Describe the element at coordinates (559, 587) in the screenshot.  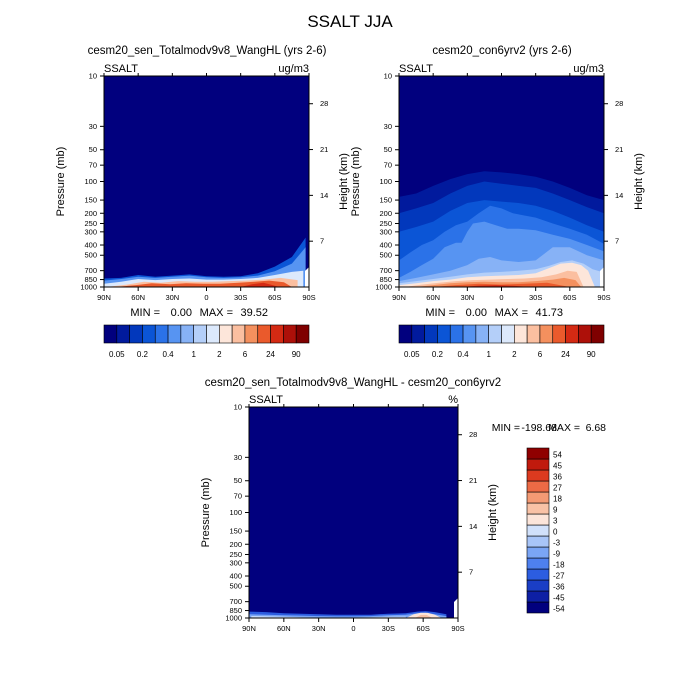
I see `colorbar-label: -36` at that location.